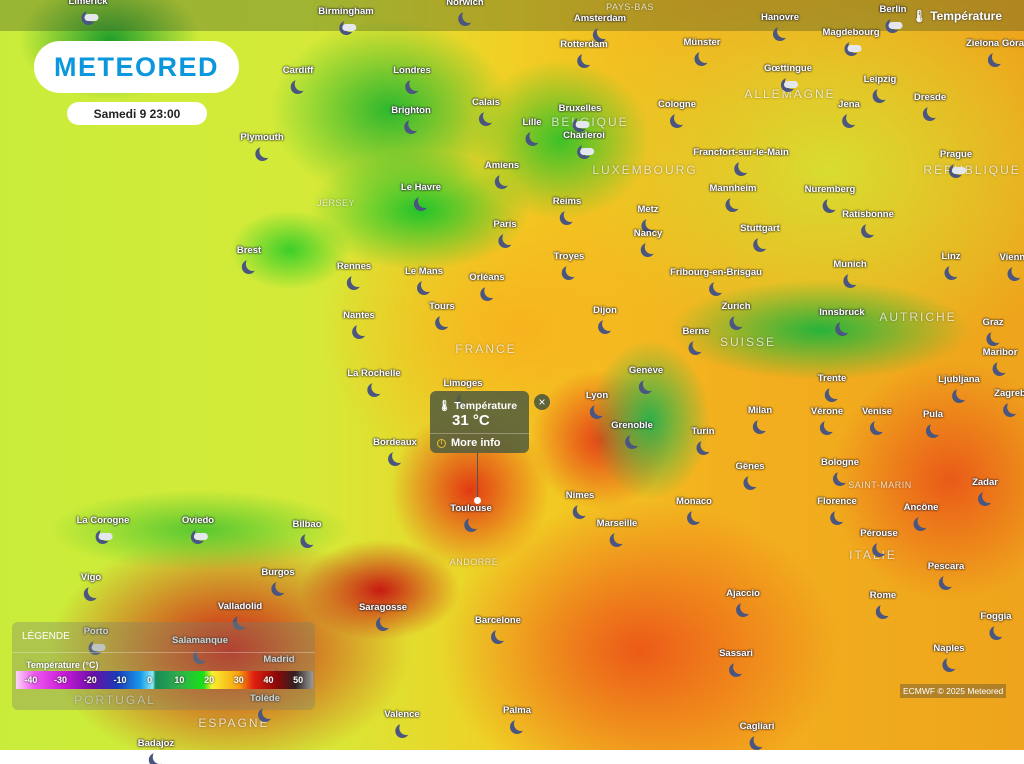 The height and width of the screenshot is (764, 1024). I want to click on city-marker: Valladolid, so click(240, 614).